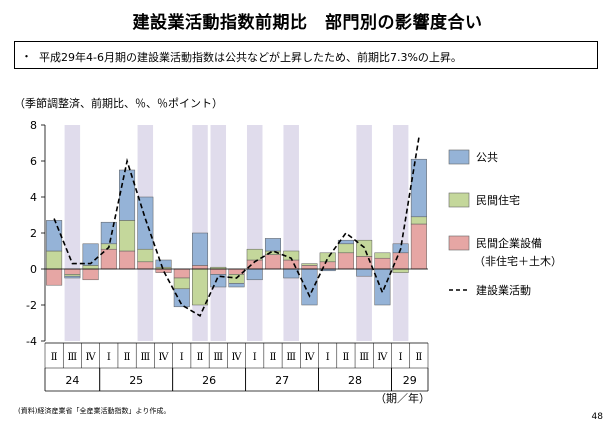  Describe the element at coordinates (136, 380) in the screenshot. I see `year-label: 25` at that location.